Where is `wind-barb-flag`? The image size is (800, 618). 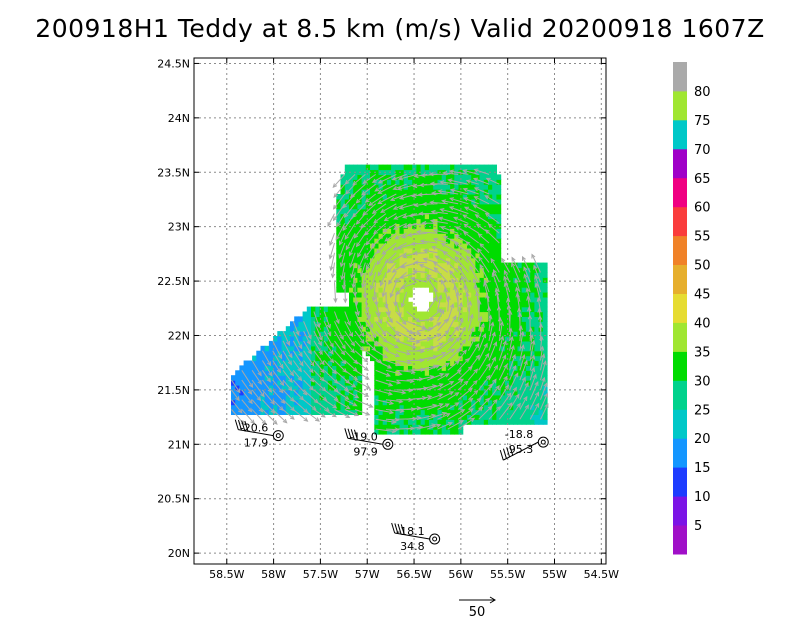 wind-barb-flag is located at coordinates (396, 528).